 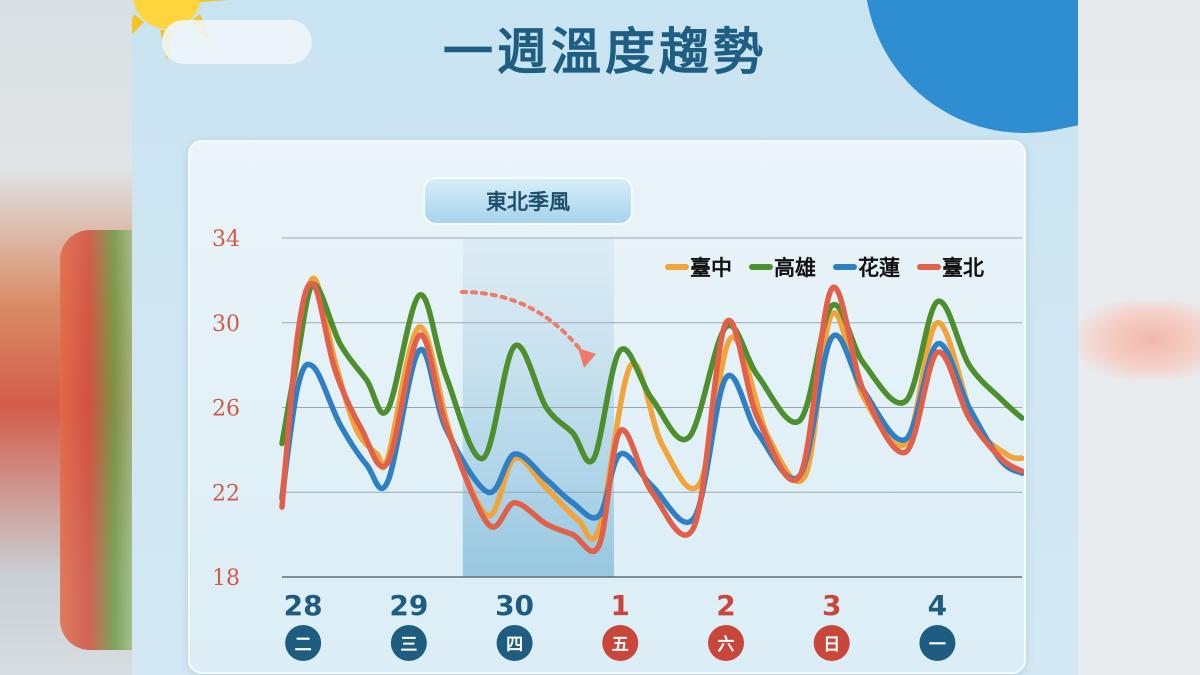 I want to click on legend-label: 臺中, so click(x=711, y=268).